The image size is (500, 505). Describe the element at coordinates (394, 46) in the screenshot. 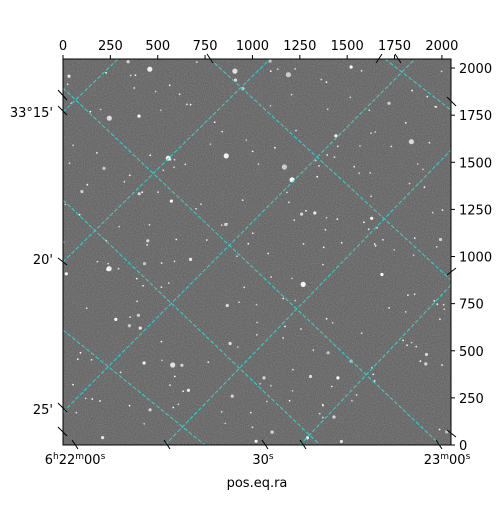

I see `top-tick-label: 1750` at that location.